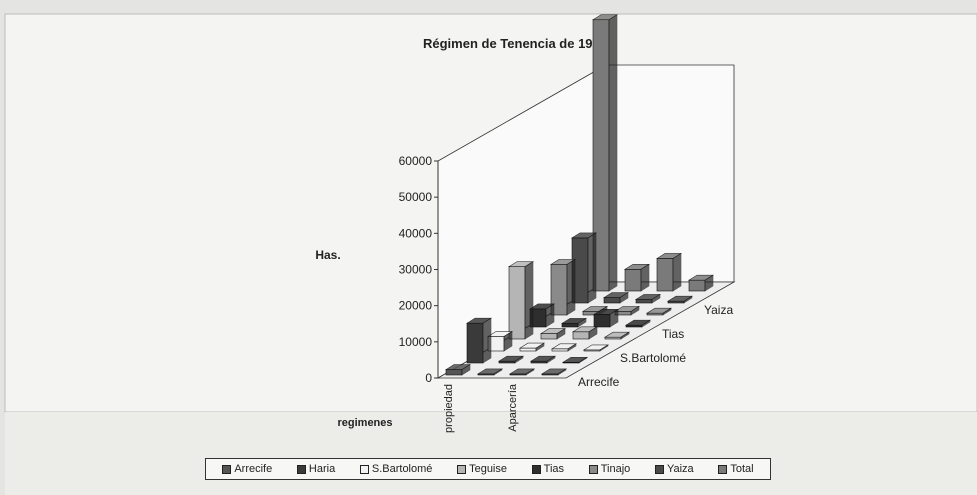 This screenshot has height=495, width=977. I want to click on legend-label: Haria, so click(322, 469).